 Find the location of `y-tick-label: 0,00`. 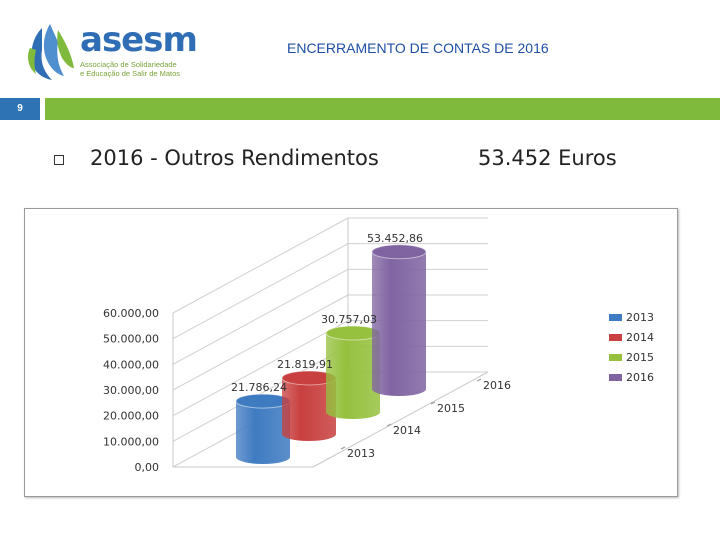

y-tick-label: 0,00 is located at coordinates (147, 467).